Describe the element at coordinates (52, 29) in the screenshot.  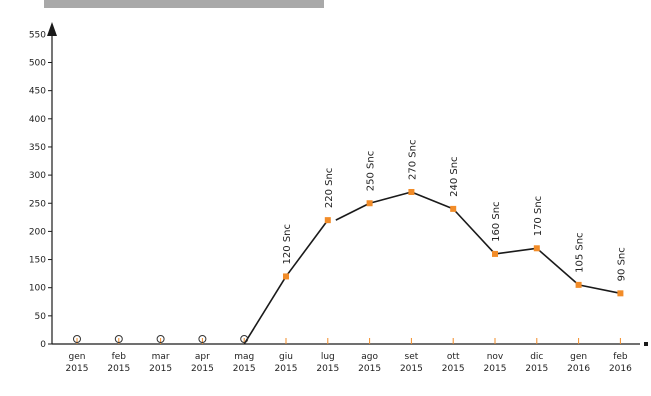
I see `y-axis-arrow` at that location.